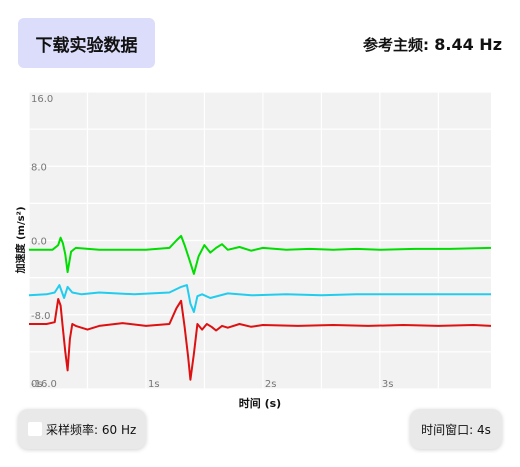 Image resolution: width=520 pixels, height=467 pixels. I want to click on y-tick-label: 16.0, so click(42, 99).